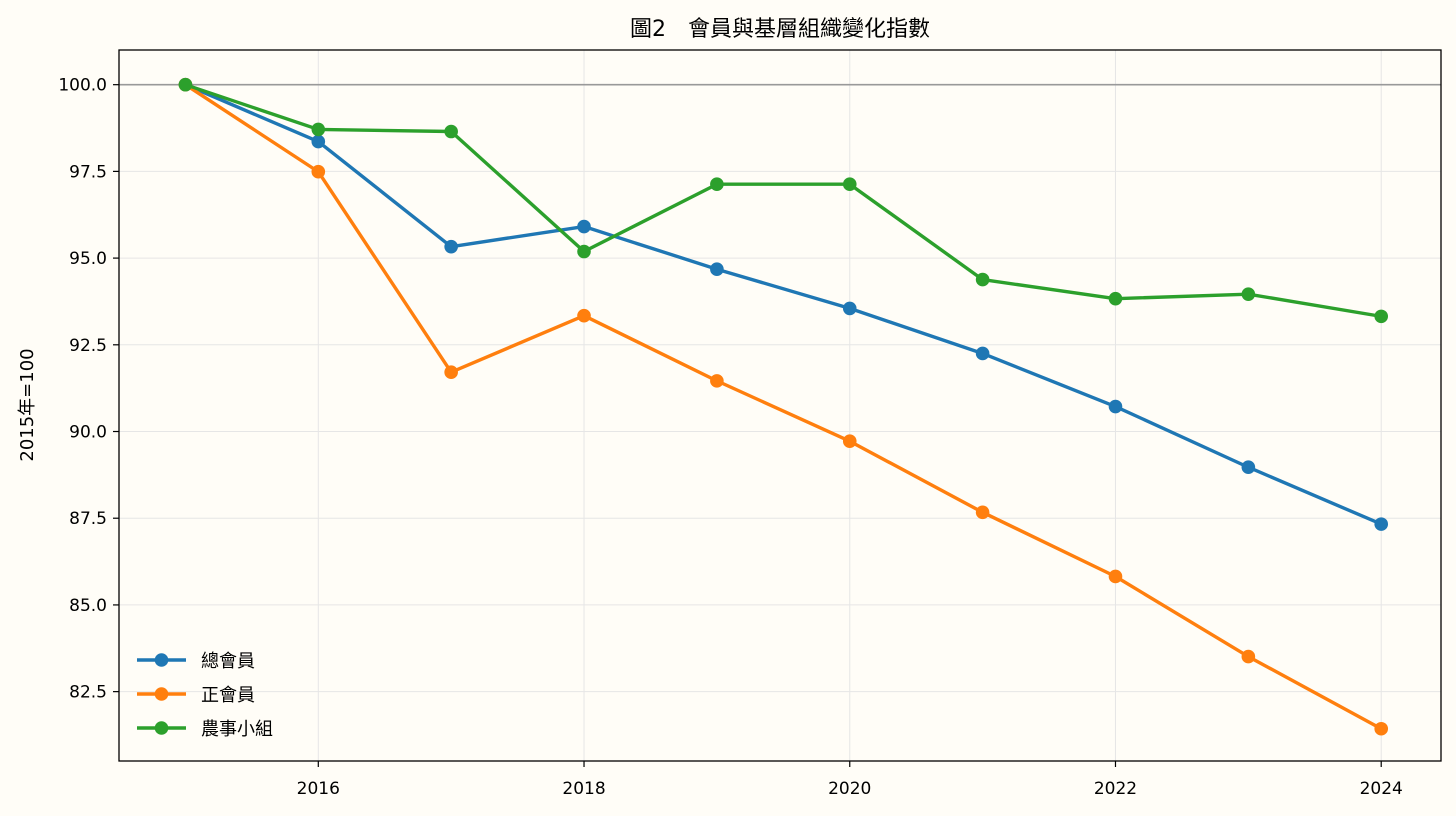  Describe the element at coordinates (780, 29) in the screenshot. I see `chart-title: 圖2 會員與基層組織變化指數` at that location.